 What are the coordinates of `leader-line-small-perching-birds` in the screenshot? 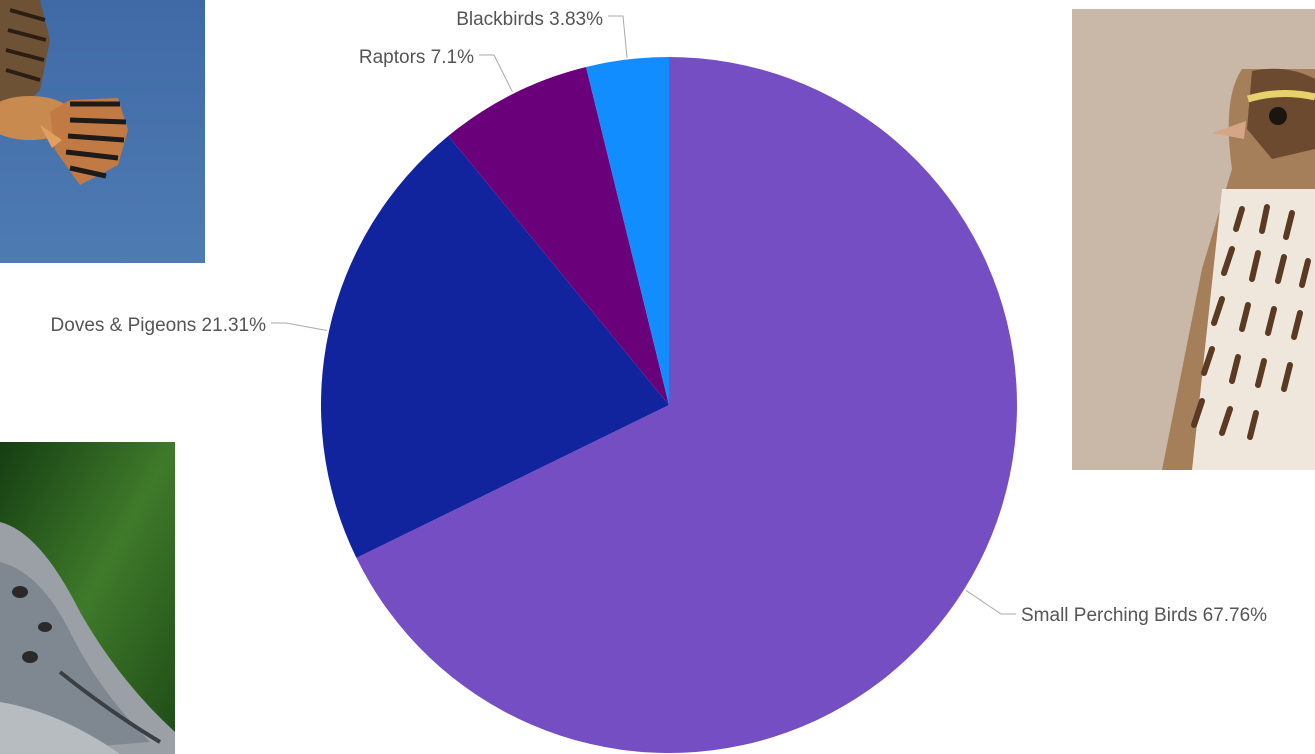 It's located at (990, 602).